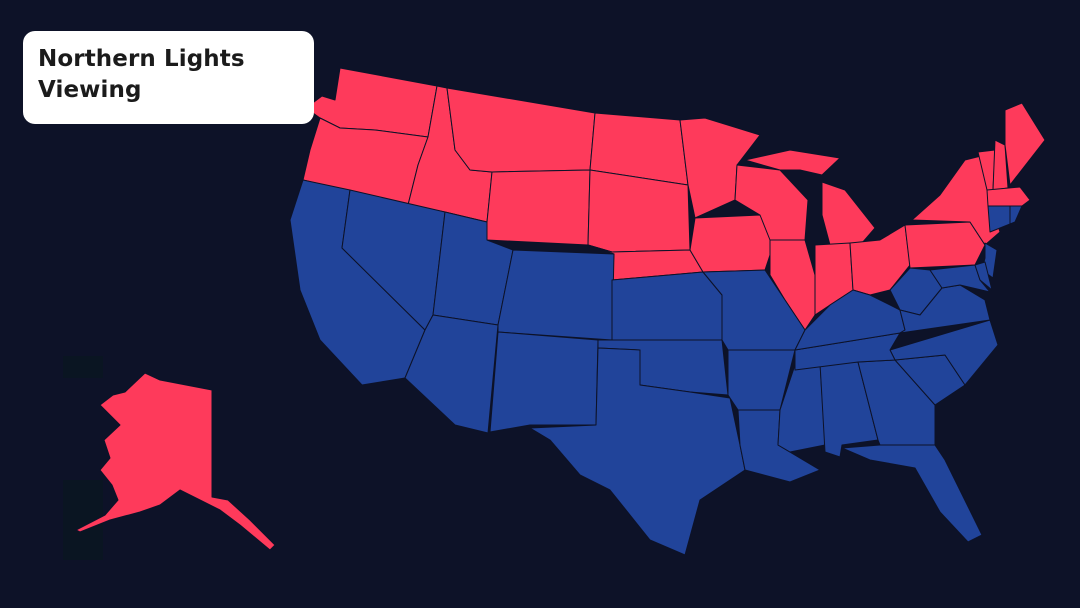 This screenshot has height=608, width=1080. I want to click on state-de, so click(983, 276).